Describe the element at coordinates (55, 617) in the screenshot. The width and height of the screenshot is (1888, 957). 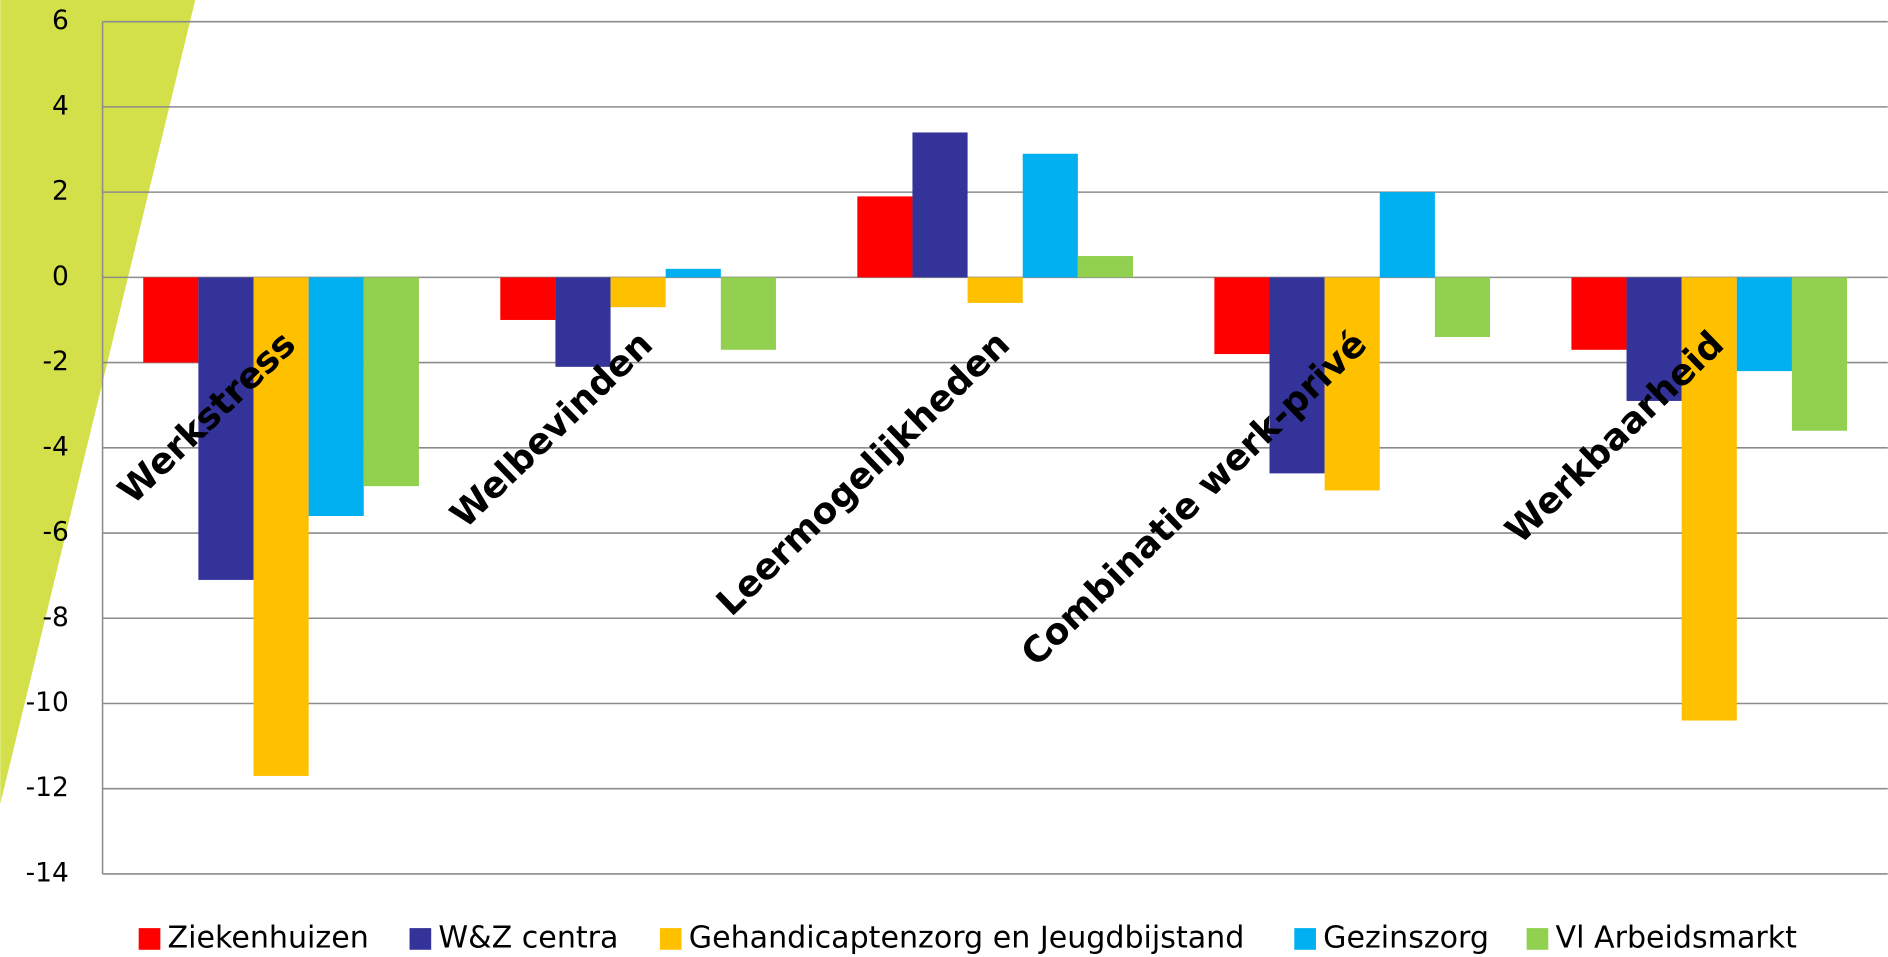
I see `y-tick-label: -8` at that location.